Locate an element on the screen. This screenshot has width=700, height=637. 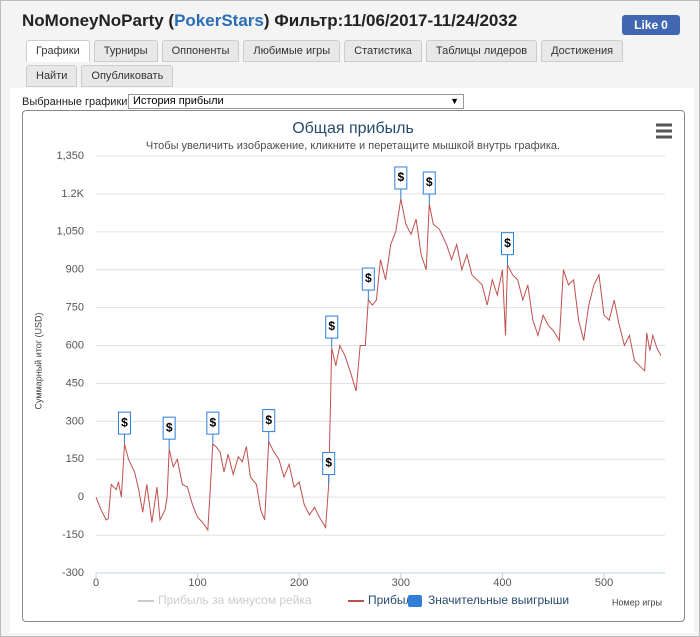
filter-text: ) Фильтр:11/06/2017-11/24/2032 is located at coordinates (390, 20).